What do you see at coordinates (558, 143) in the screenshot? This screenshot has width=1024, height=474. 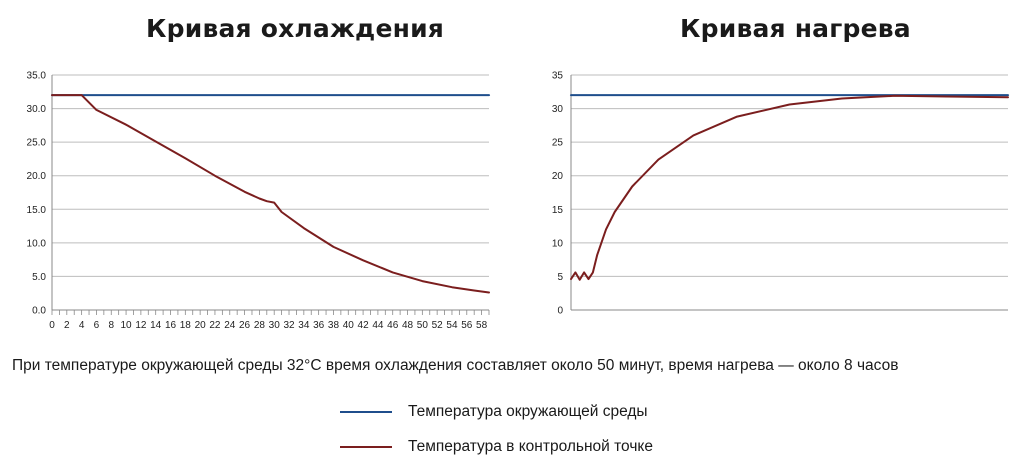 I see `heating-y-tick-label: 25` at bounding box center [558, 143].